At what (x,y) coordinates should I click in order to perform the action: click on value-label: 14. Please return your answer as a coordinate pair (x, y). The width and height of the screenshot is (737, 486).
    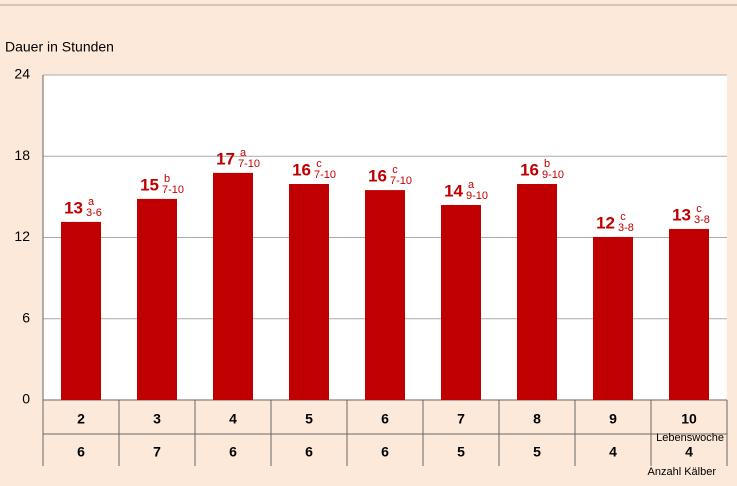
    Looking at the image, I should click on (453, 190).